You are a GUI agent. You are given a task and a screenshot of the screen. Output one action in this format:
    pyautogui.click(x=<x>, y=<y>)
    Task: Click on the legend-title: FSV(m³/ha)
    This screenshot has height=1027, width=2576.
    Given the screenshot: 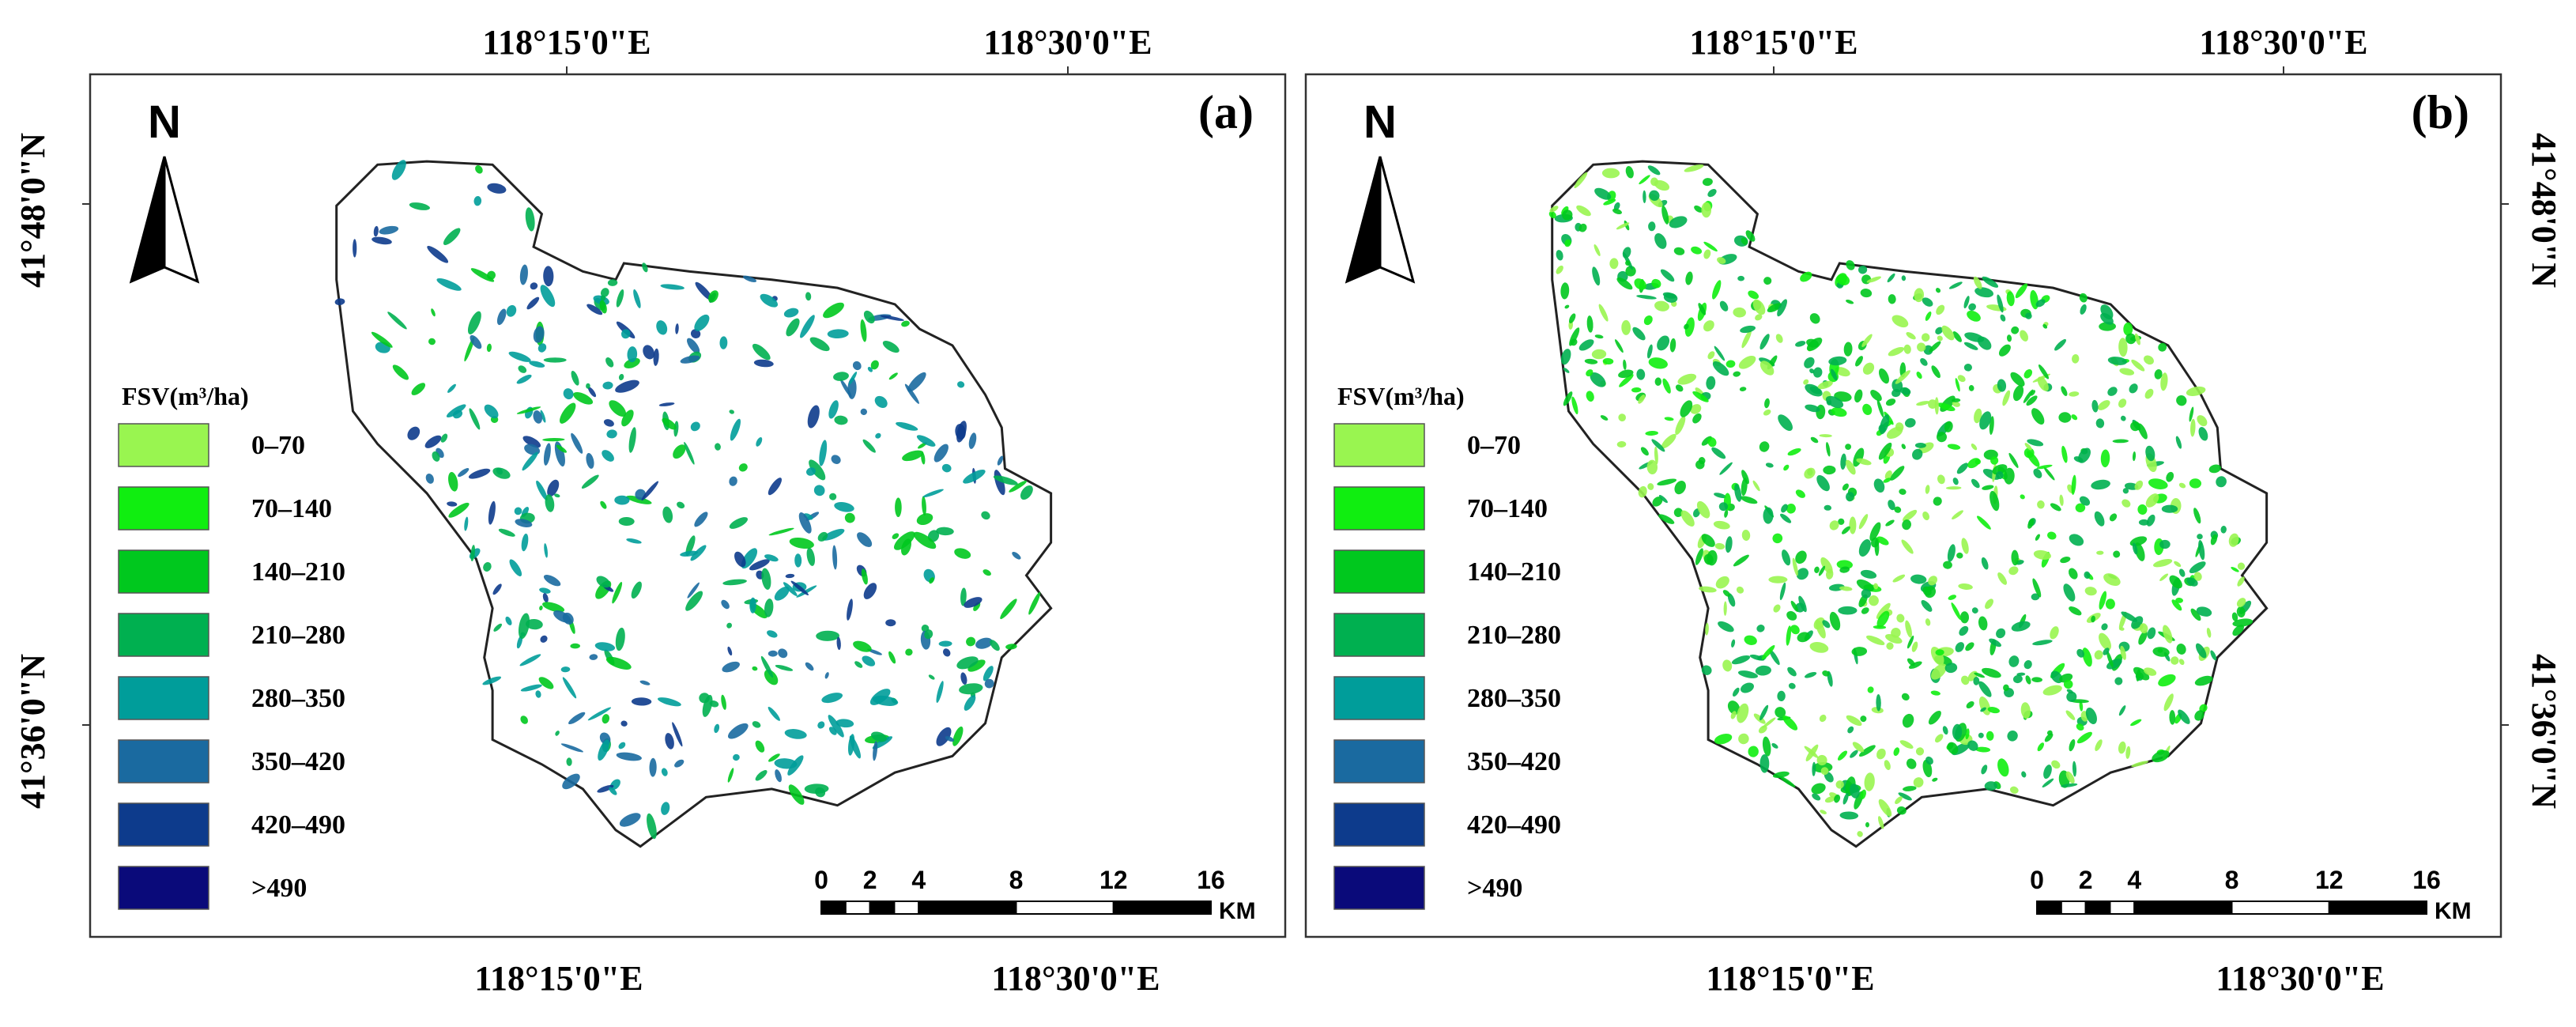 What is the action you would take?
    pyautogui.click(x=1401, y=396)
    